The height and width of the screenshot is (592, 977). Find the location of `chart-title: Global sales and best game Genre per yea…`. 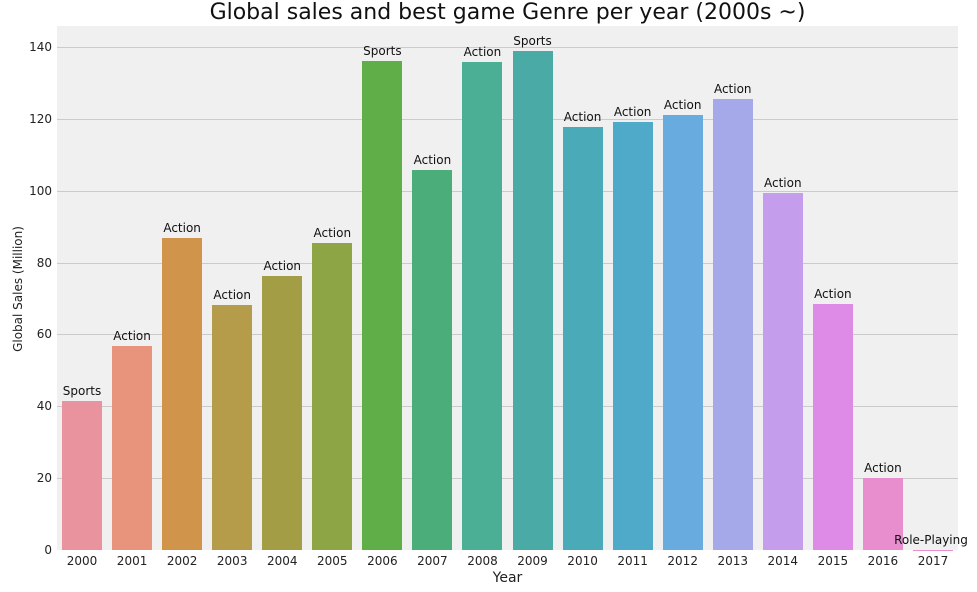

chart-title: Global sales and best game Genre per yea… is located at coordinates (507, 12).